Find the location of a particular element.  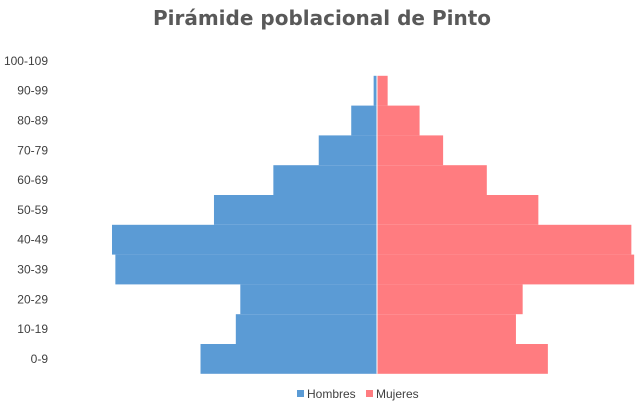

y-tick-label: 40-49 is located at coordinates (32, 240).